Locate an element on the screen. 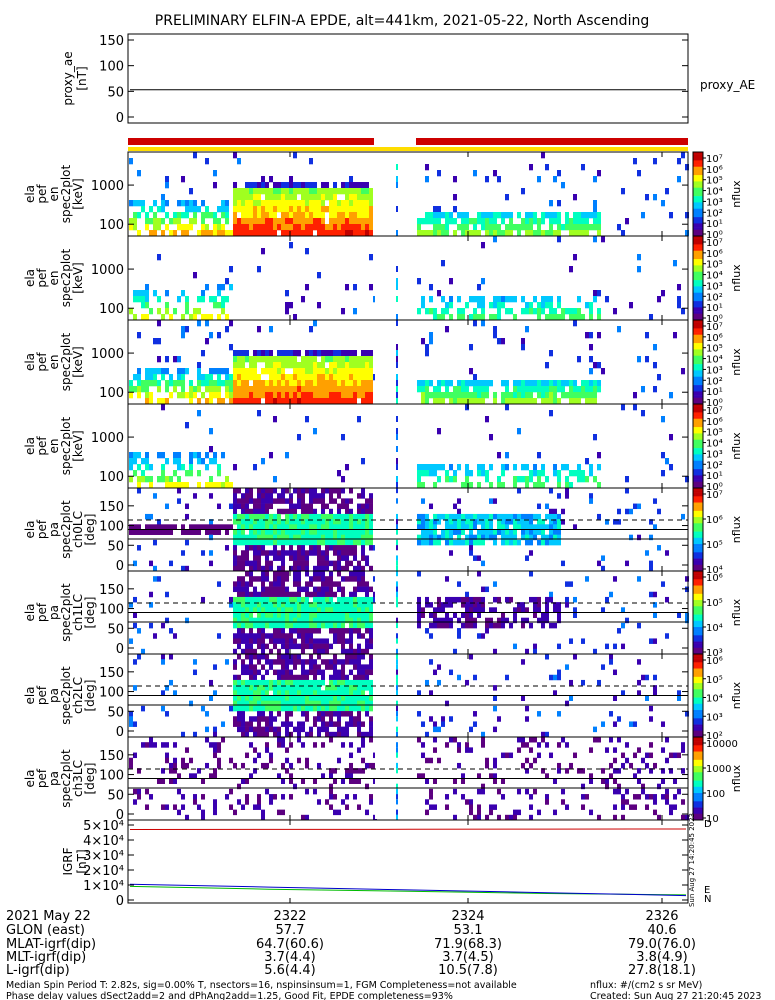  xaxis-value-time: 2322 is located at coordinates (289, 916).